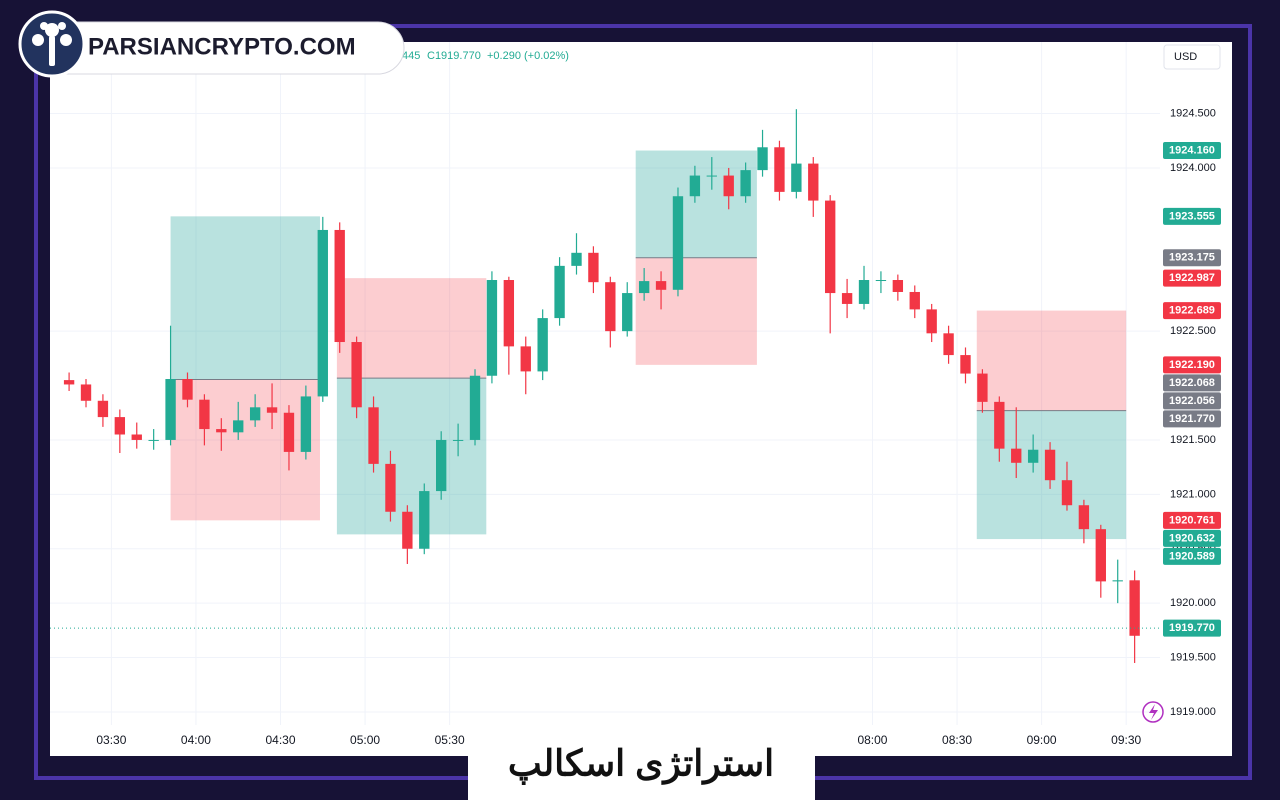 This screenshot has width=1280, height=800. What do you see at coordinates (1042, 740) in the screenshot?
I see `x-tick-label: 09:00` at bounding box center [1042, 740].